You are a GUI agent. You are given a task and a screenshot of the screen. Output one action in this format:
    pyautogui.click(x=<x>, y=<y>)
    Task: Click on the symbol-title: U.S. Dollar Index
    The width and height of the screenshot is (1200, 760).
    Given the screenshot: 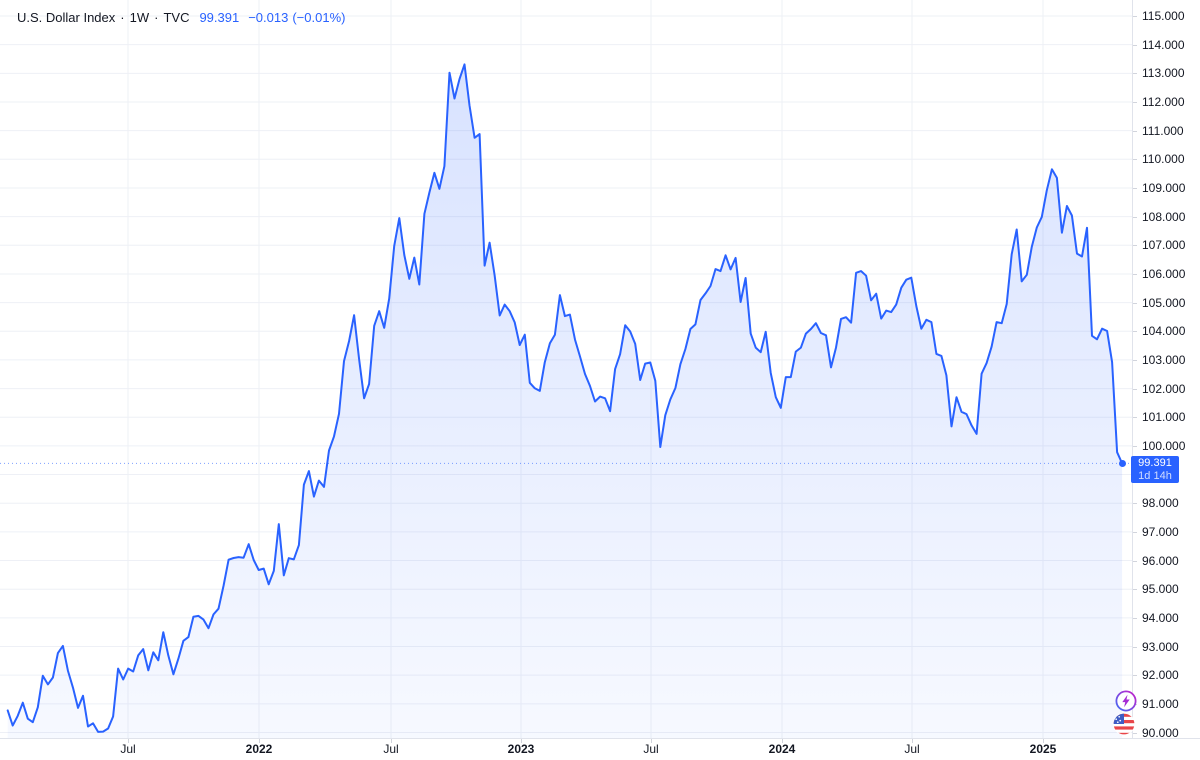 What is the action you would take?
    pyautogui.click(x=66, y=17)
    